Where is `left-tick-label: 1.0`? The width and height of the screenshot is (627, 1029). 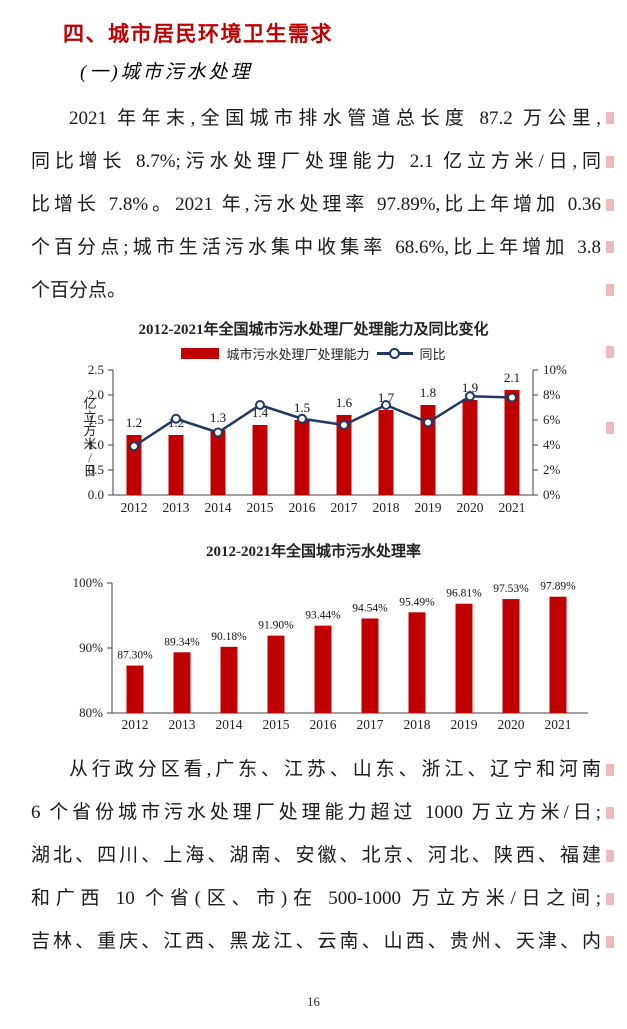 left-tick-label: 1.0 is located at coordinates (96, 444).